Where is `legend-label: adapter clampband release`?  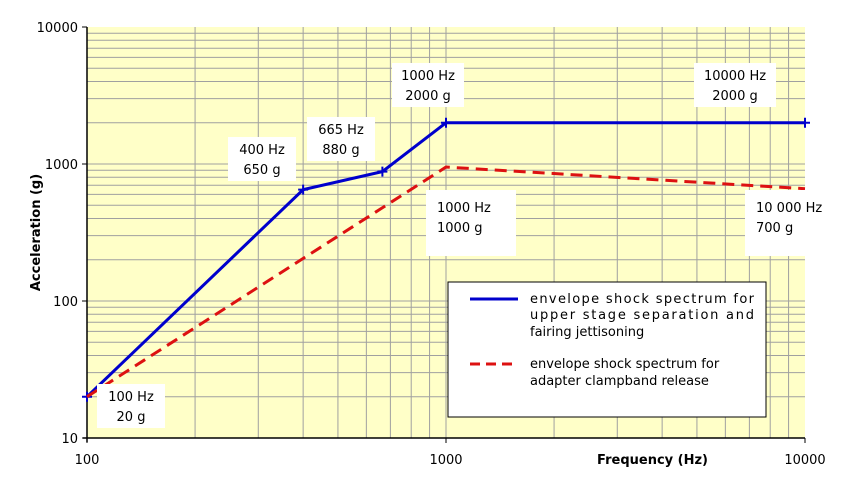 legend-label: adapter clampband release is located at coordinates (619, 381).